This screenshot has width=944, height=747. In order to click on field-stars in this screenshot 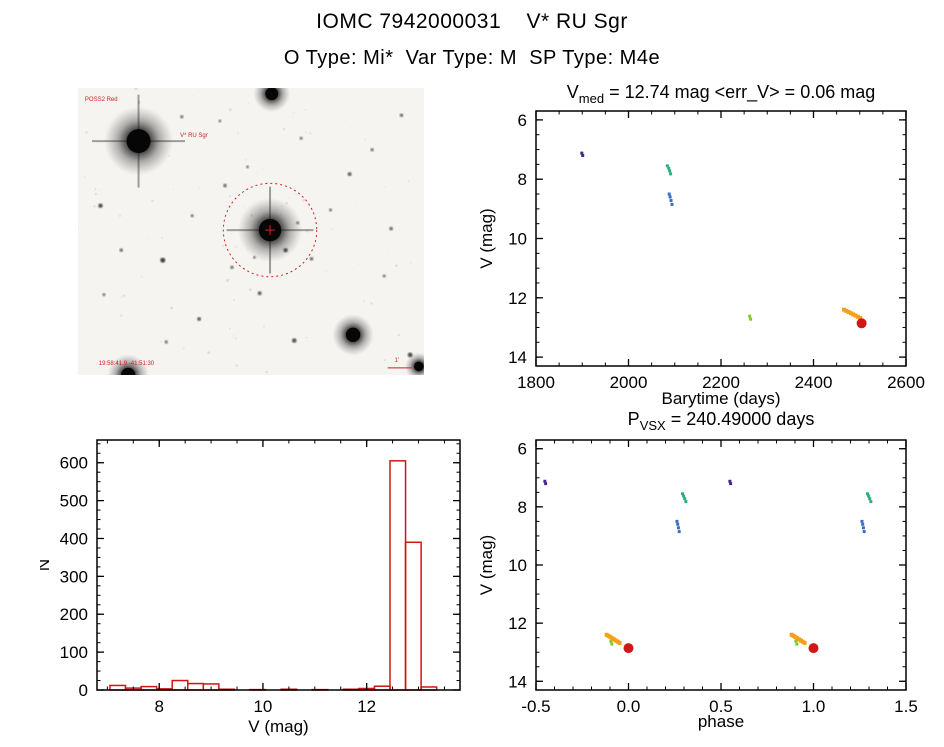, I will do `click(258, 231)`.